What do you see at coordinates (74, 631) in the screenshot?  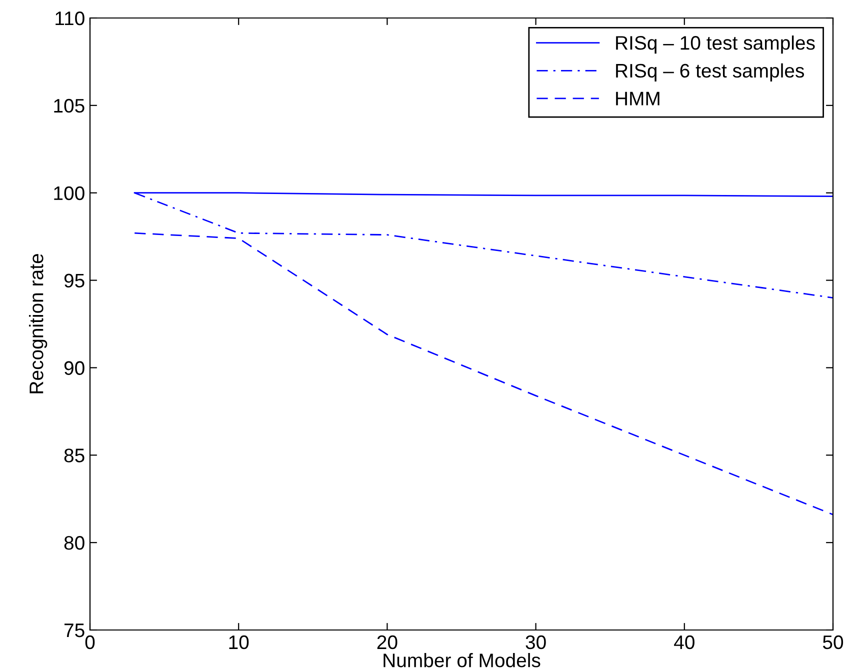 I see `y-tick-label: 75` at bounding box center [74, 631].